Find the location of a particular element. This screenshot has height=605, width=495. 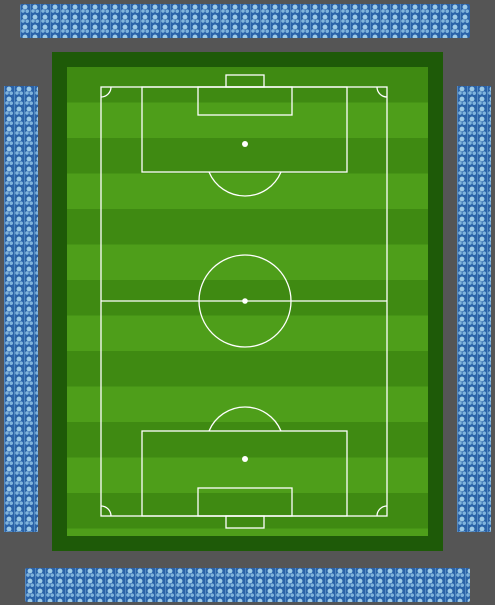

corner-arc-bottom-left is located at coordinates (106, 511).